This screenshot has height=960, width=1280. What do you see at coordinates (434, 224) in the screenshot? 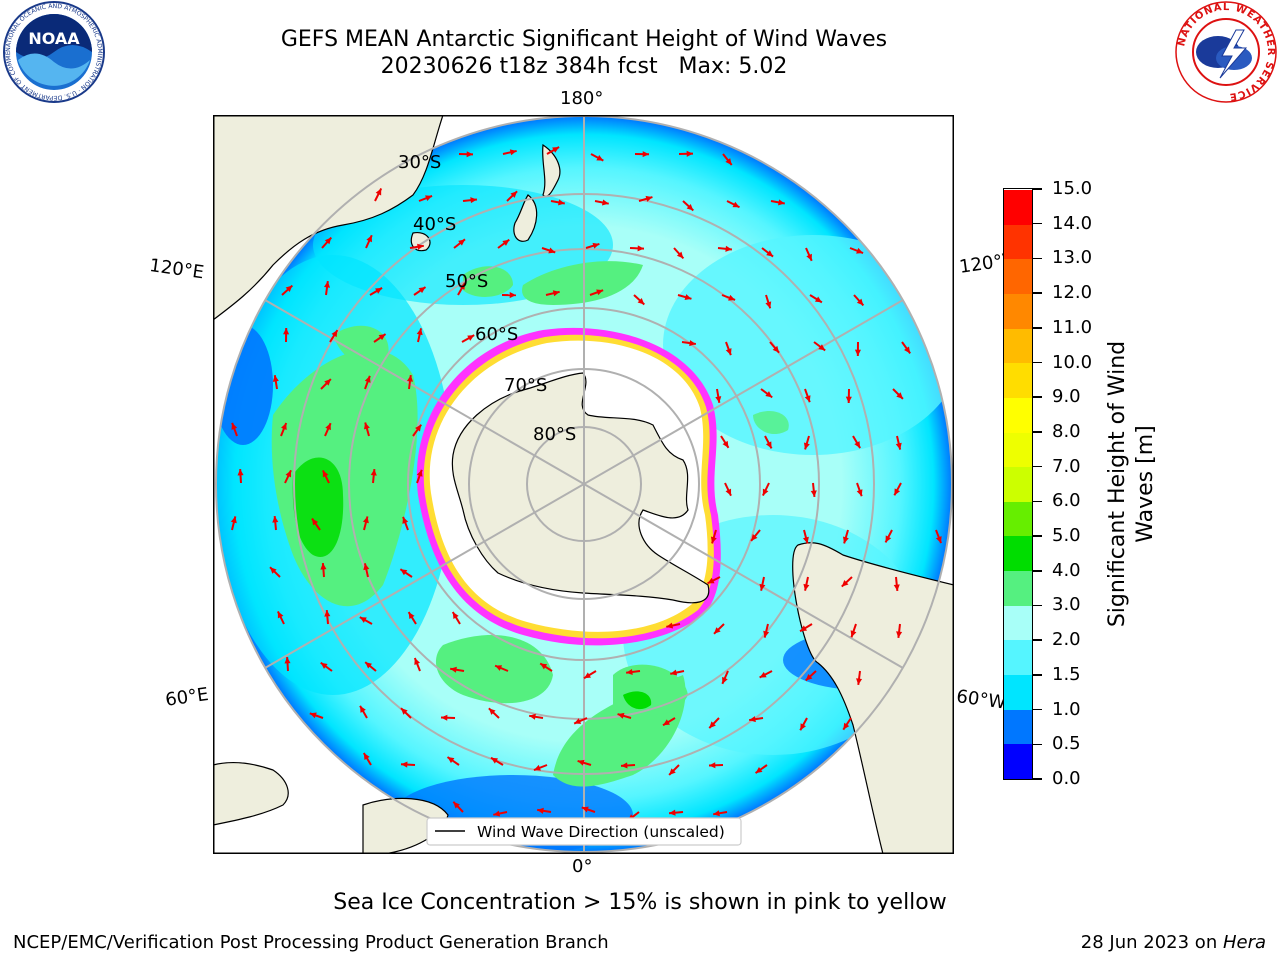
I see `lat-label-40s: 40°S` at bounding box center [434, 224].